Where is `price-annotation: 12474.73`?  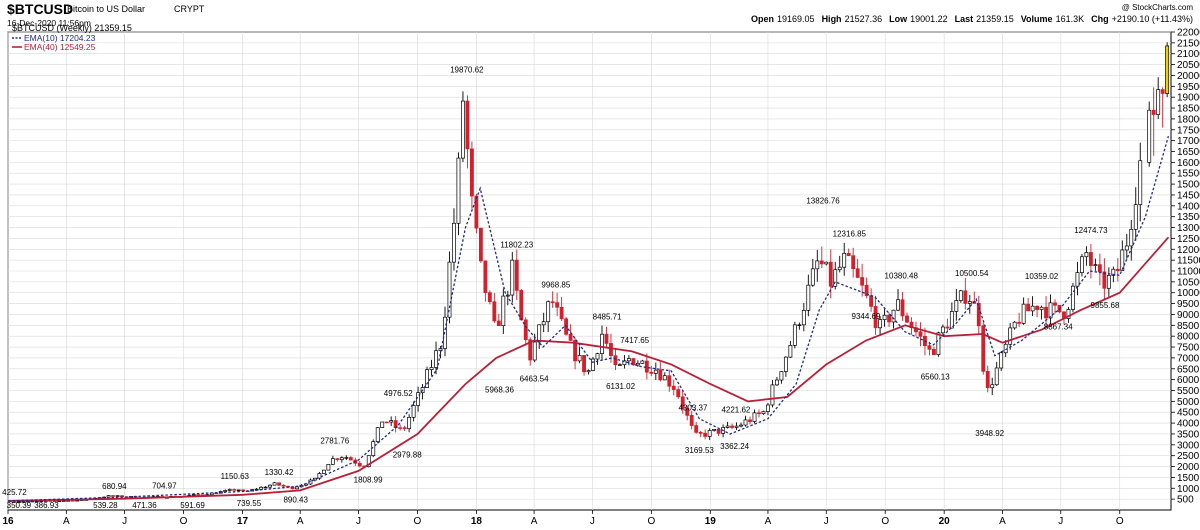 price-annotation: 12474.73 is located at coordinates (1091, 230).